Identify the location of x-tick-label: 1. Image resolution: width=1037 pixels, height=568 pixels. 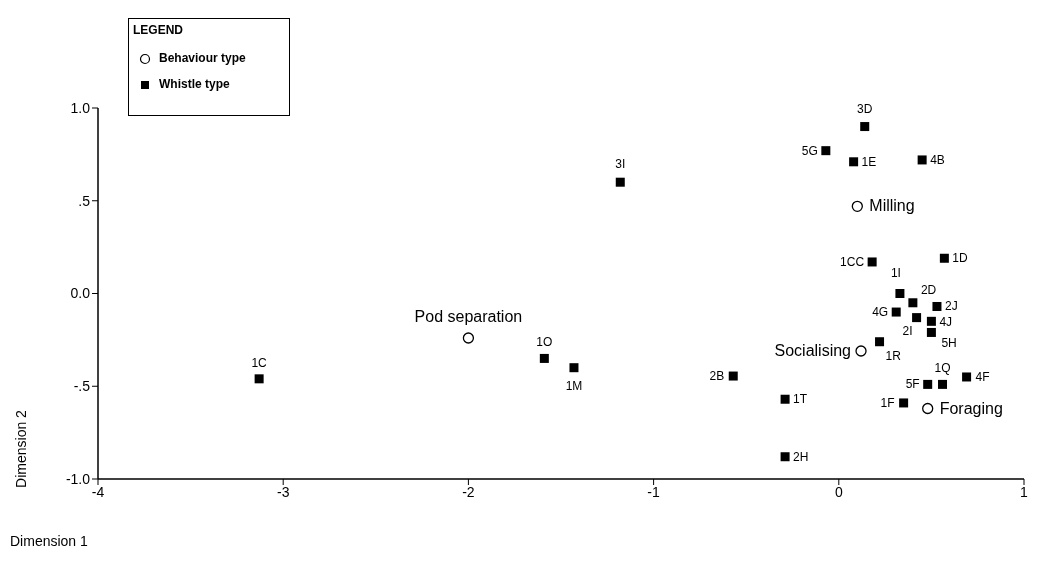
(1024, 491).